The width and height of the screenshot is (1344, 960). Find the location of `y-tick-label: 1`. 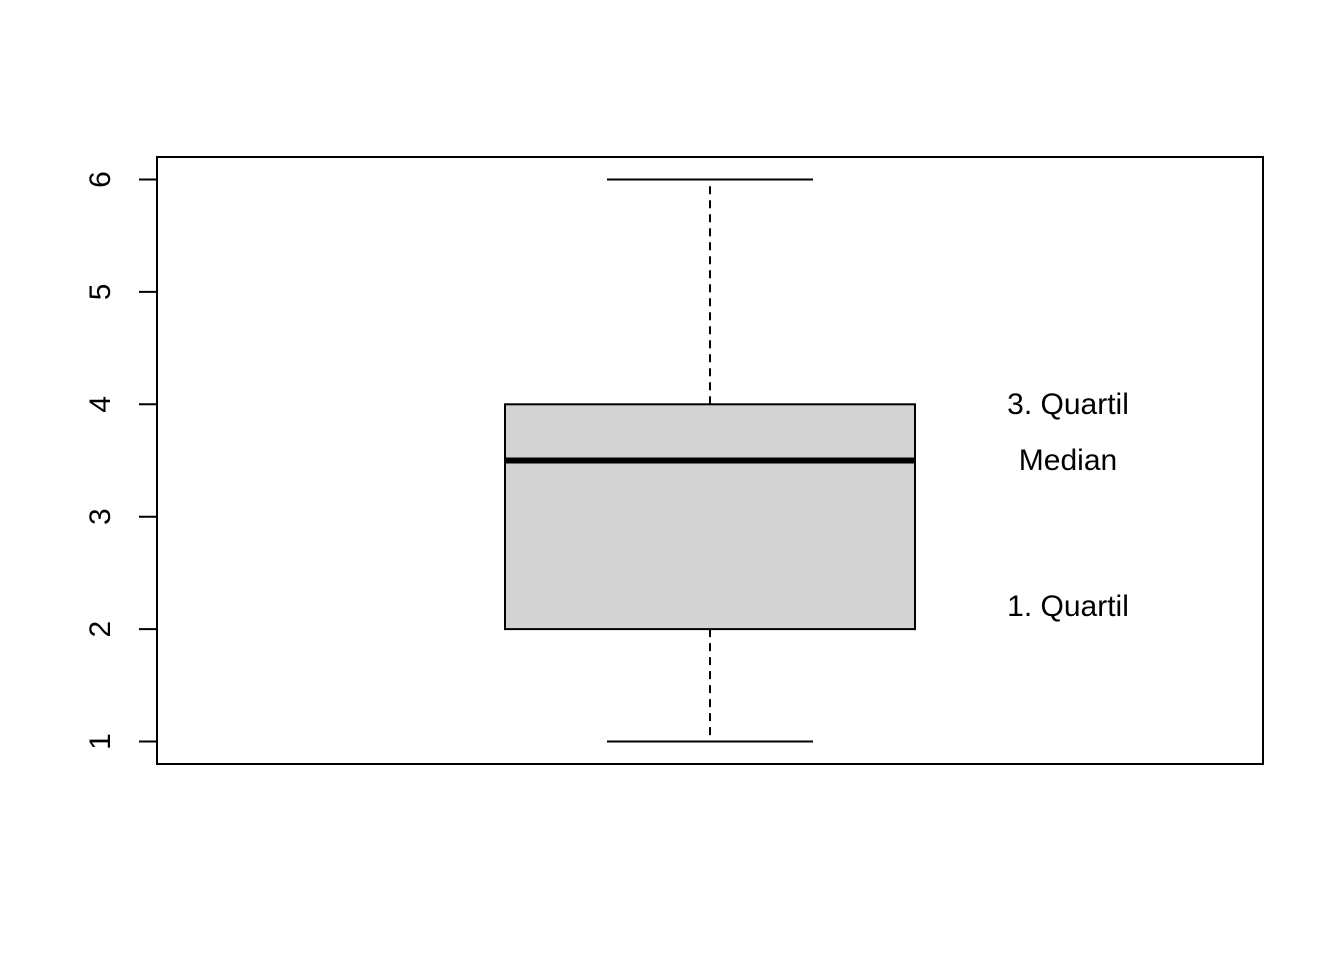

y-tick-label: 1 is located at coordinates (100, 741).